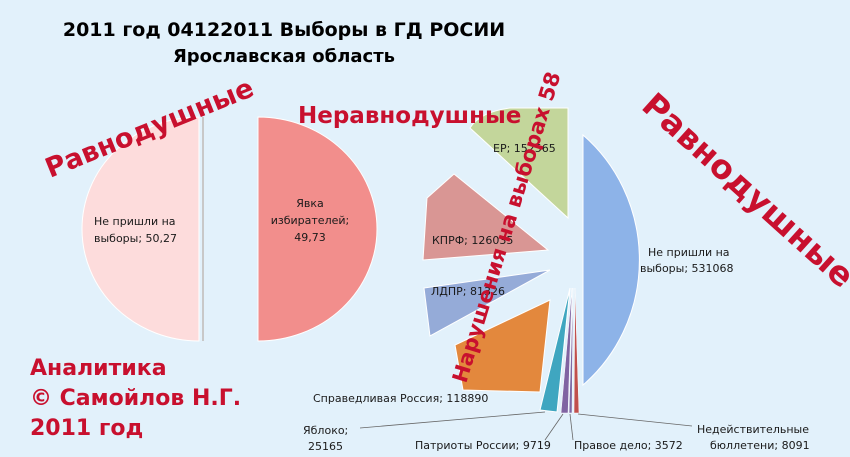  Describe the element at coordinates (628, 445) in the screenshot. I see `label-pravoe: Правое дело; 3572` at that location.